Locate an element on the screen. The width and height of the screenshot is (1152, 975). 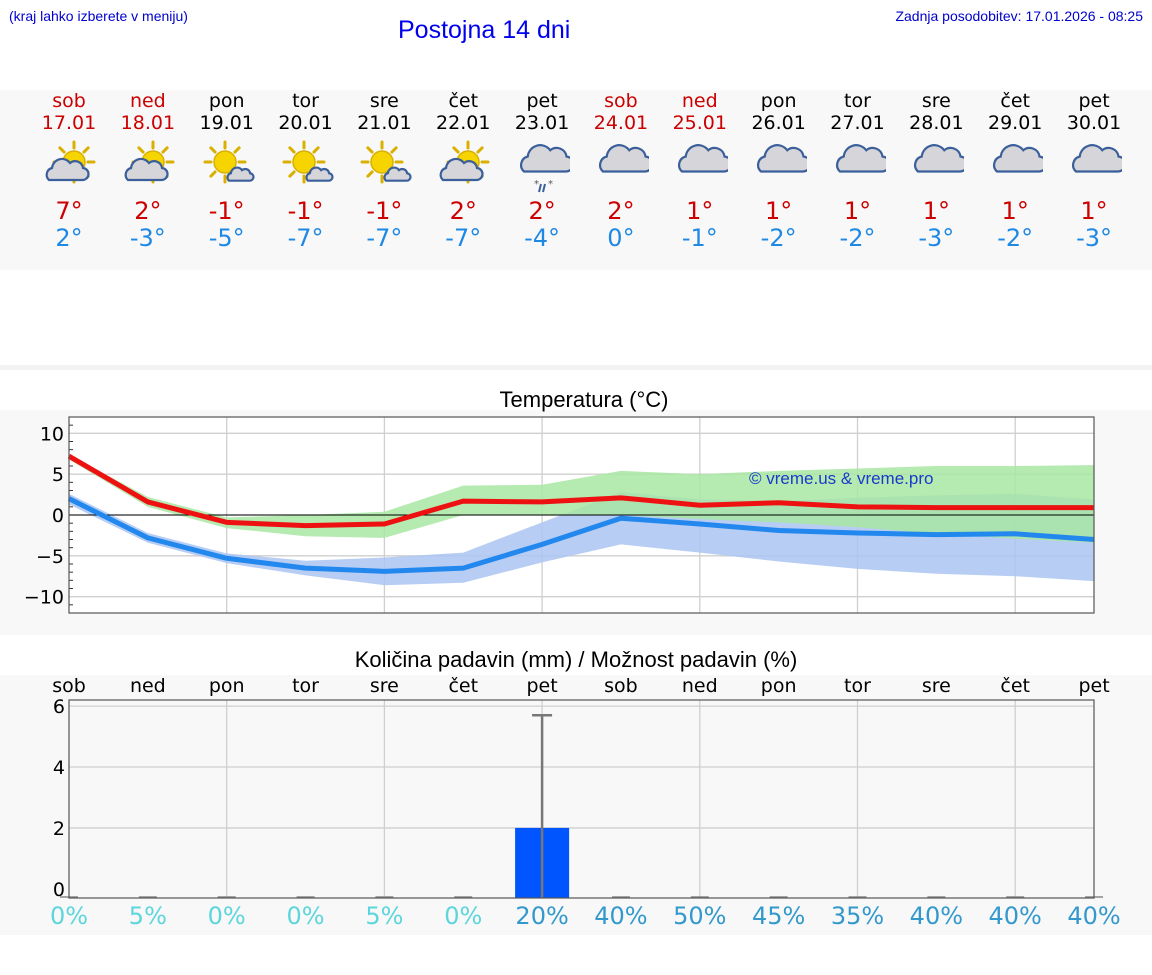
min-temperature: -4° is located at coordinates (542, 238).